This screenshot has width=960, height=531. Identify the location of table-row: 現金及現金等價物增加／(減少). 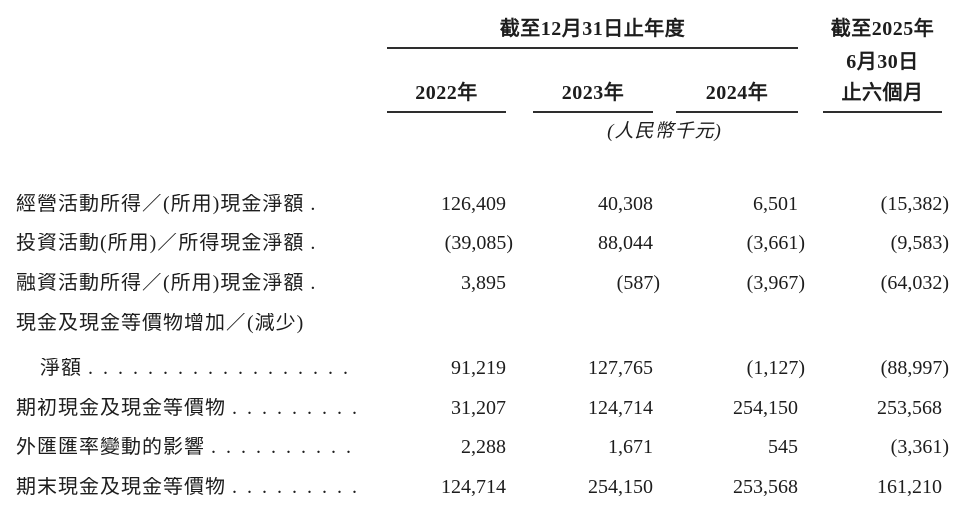
(479, 323).